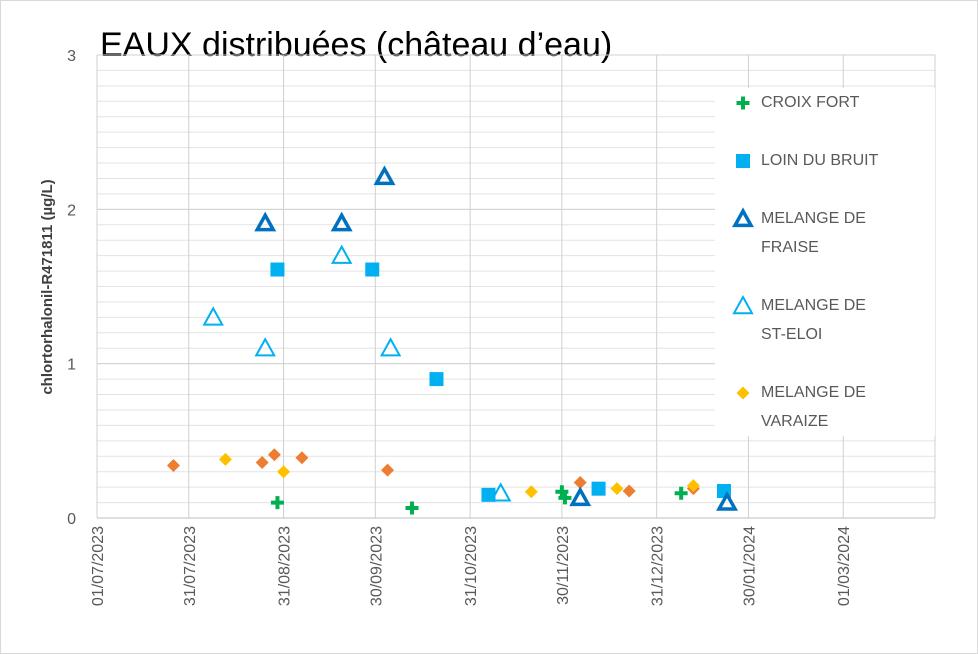  What do you see at coordinates (810, 102) in the screenshot?
I see `legend-label: CROIX FORT` at bounding box center [810, 102].